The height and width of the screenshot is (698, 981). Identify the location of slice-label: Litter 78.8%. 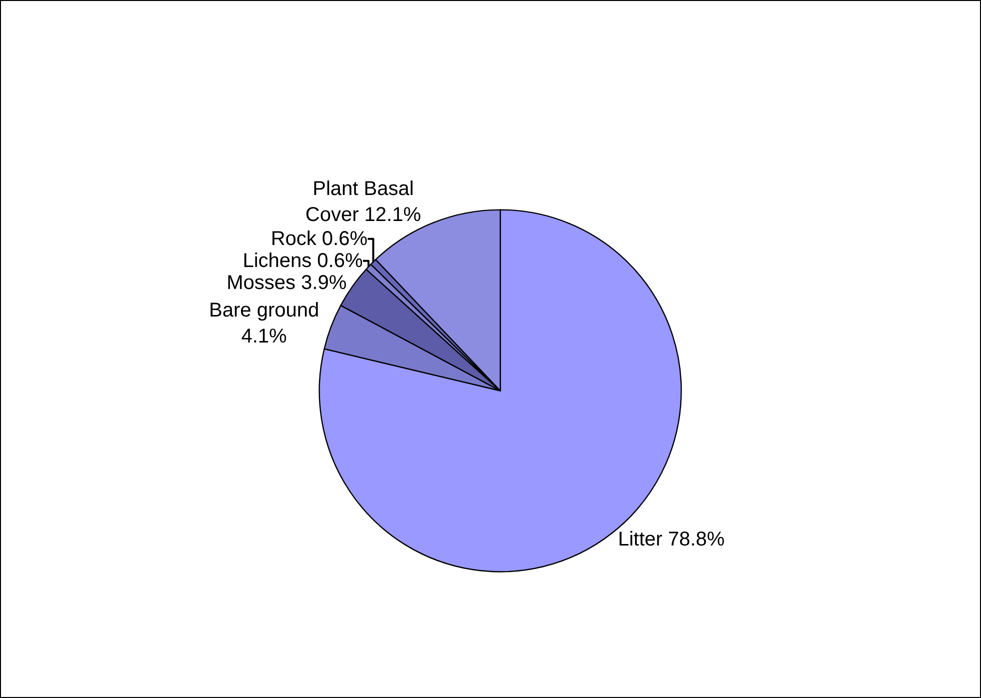
(671, 539).